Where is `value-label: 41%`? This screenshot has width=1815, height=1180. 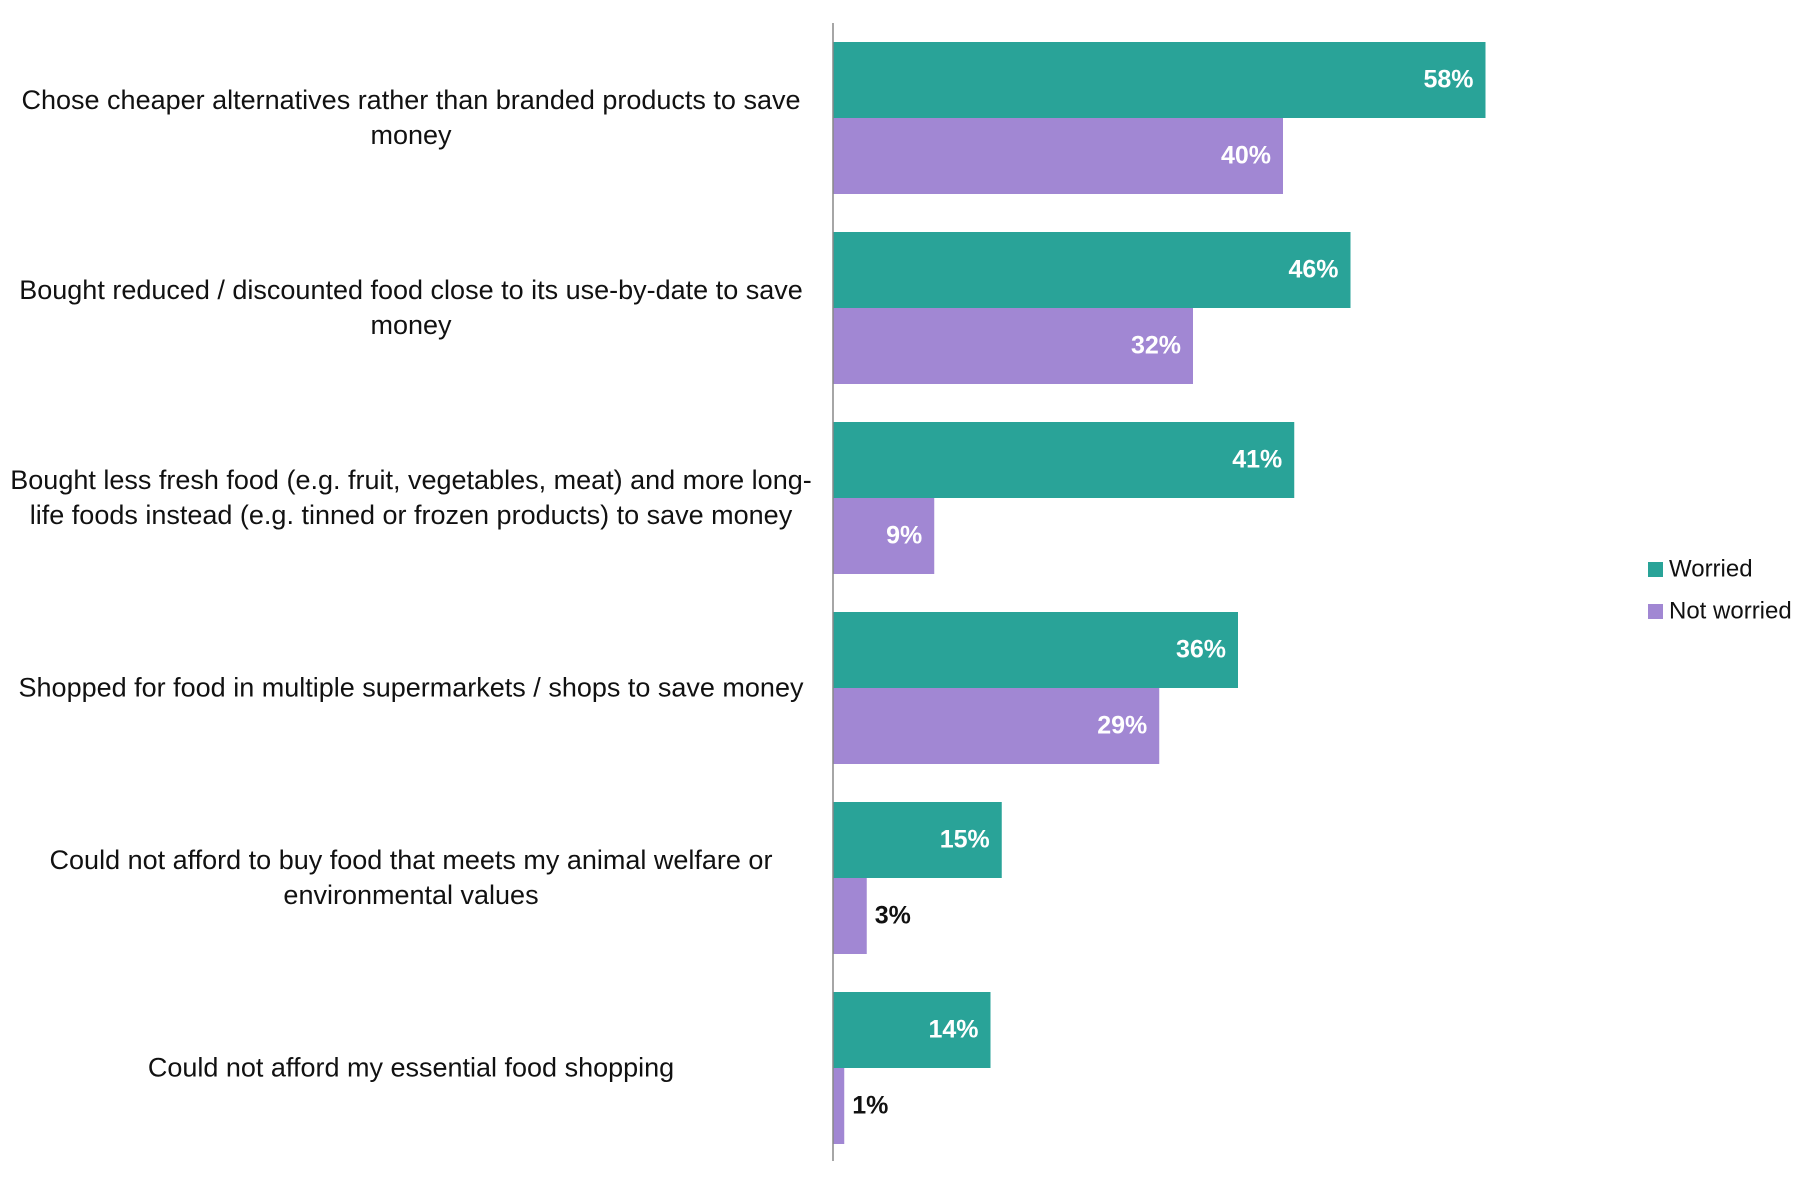
value-label: 41% is located at coordinates (1257, 460).